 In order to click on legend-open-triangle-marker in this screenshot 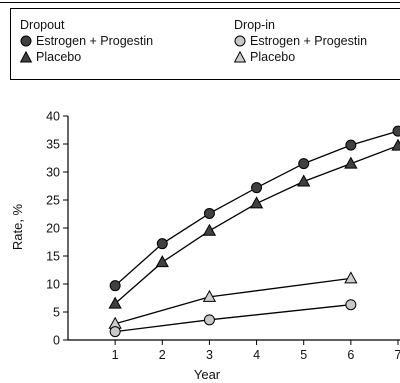, I will do `click(240, 57)`.